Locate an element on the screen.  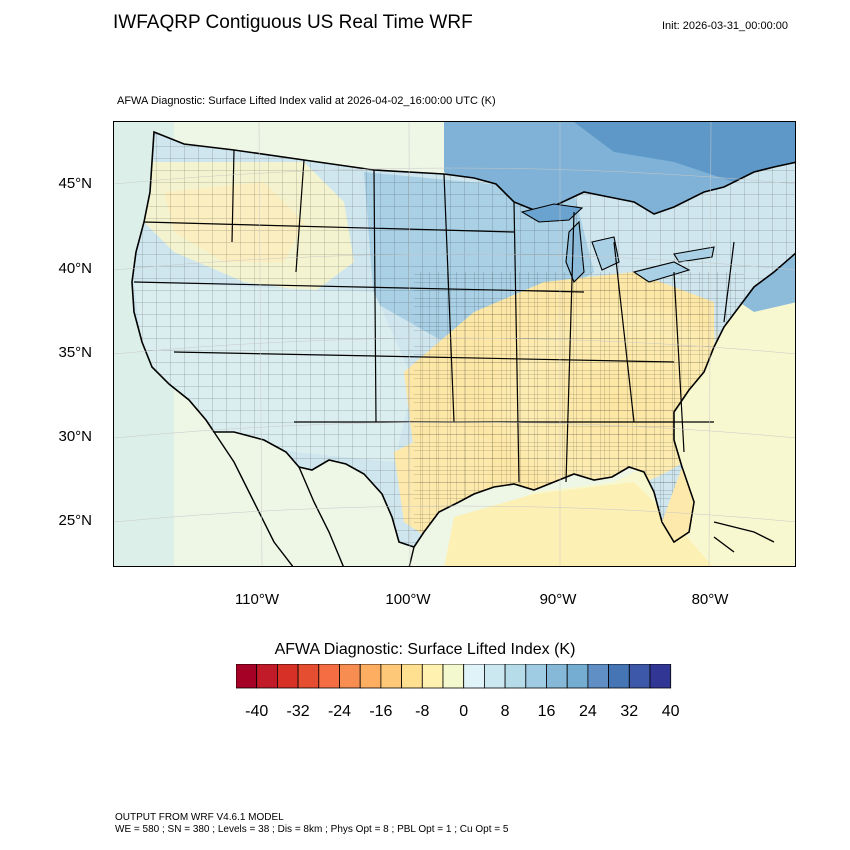
colorbar-tick-label: 24 is located at coordinates (587, 711).